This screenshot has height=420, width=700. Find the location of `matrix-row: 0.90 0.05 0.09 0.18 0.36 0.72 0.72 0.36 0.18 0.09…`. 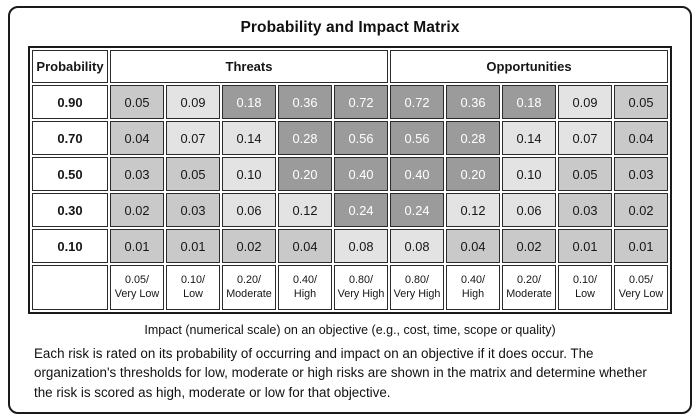

matrix-row: 0.90 0.05 0.09 0.18 0.36 0.72 0.72 0.36 0.18 0.09… is located at coordinates (350, 102).